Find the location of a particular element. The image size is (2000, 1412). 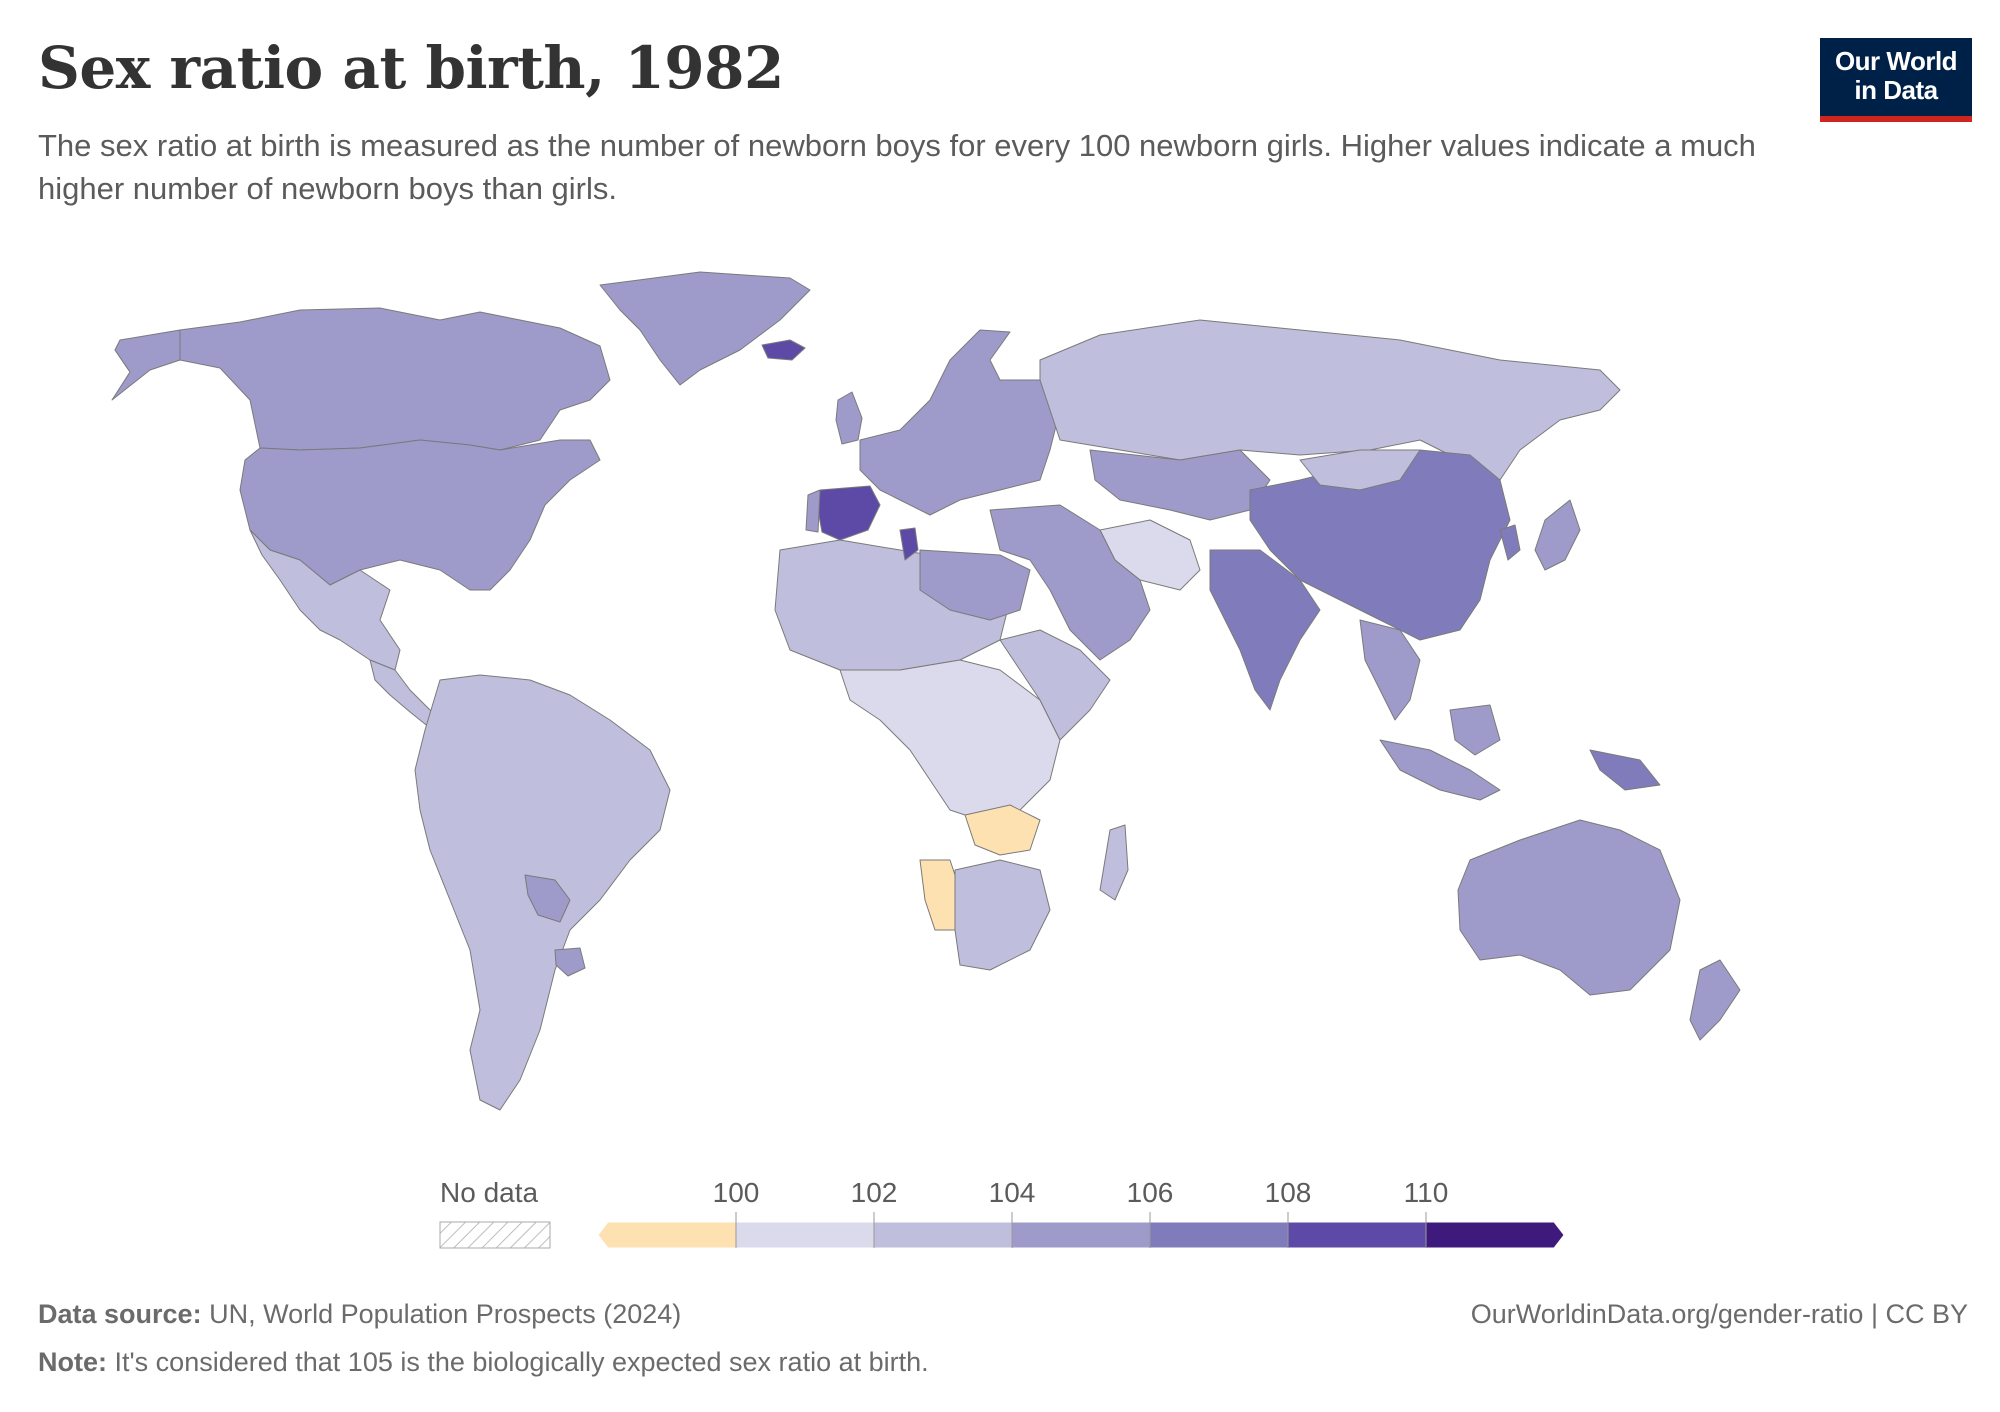

logo-line-2: in Data is located at coordinates (1896, 90).